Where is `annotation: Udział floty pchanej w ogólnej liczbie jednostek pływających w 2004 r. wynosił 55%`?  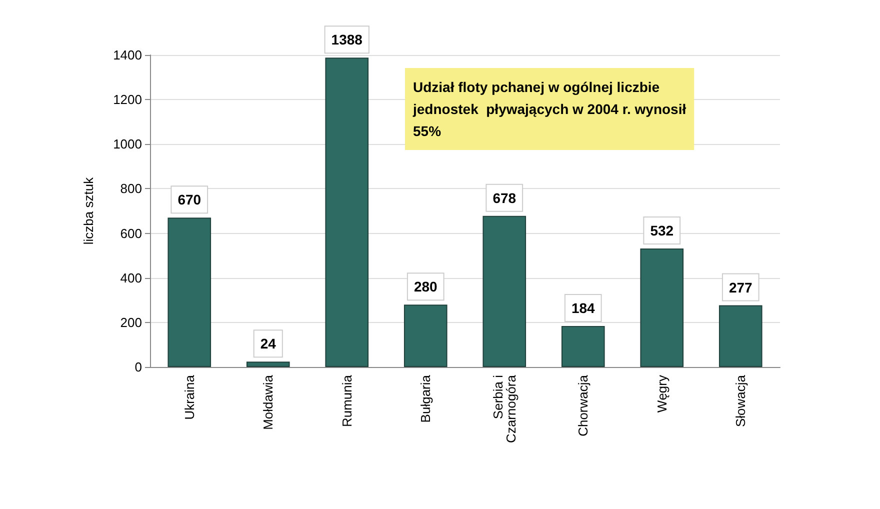
annotation: Udział floty pchanej w ogólnej liczbie jednostek pływających w 2004 r. wynosił 55% is located at coordinates (549, 109).